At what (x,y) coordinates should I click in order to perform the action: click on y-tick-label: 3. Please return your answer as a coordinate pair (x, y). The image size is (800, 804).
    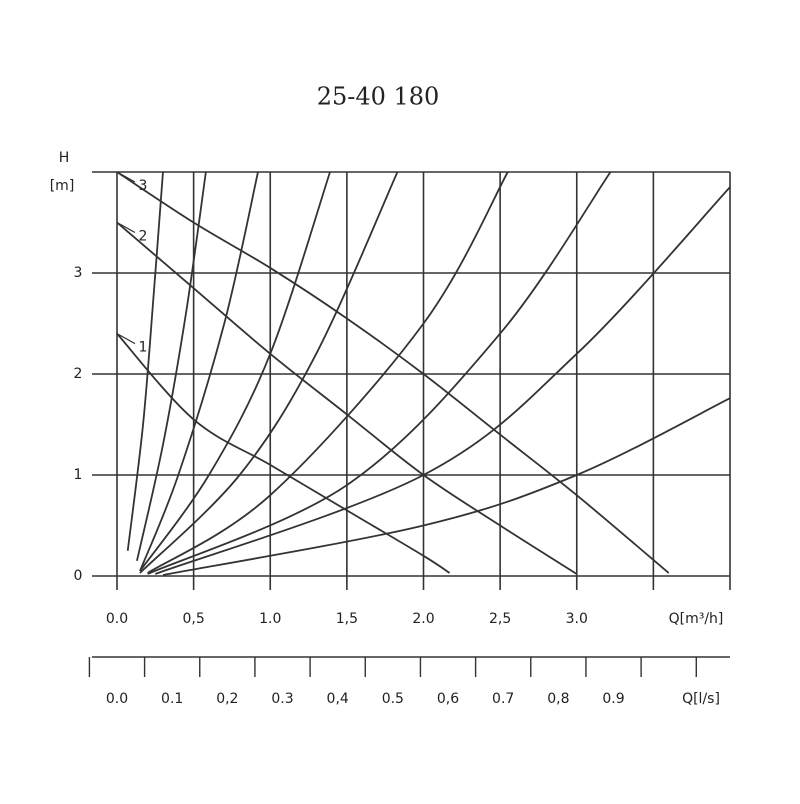
    Looking at the image, I should click on (78, 273).